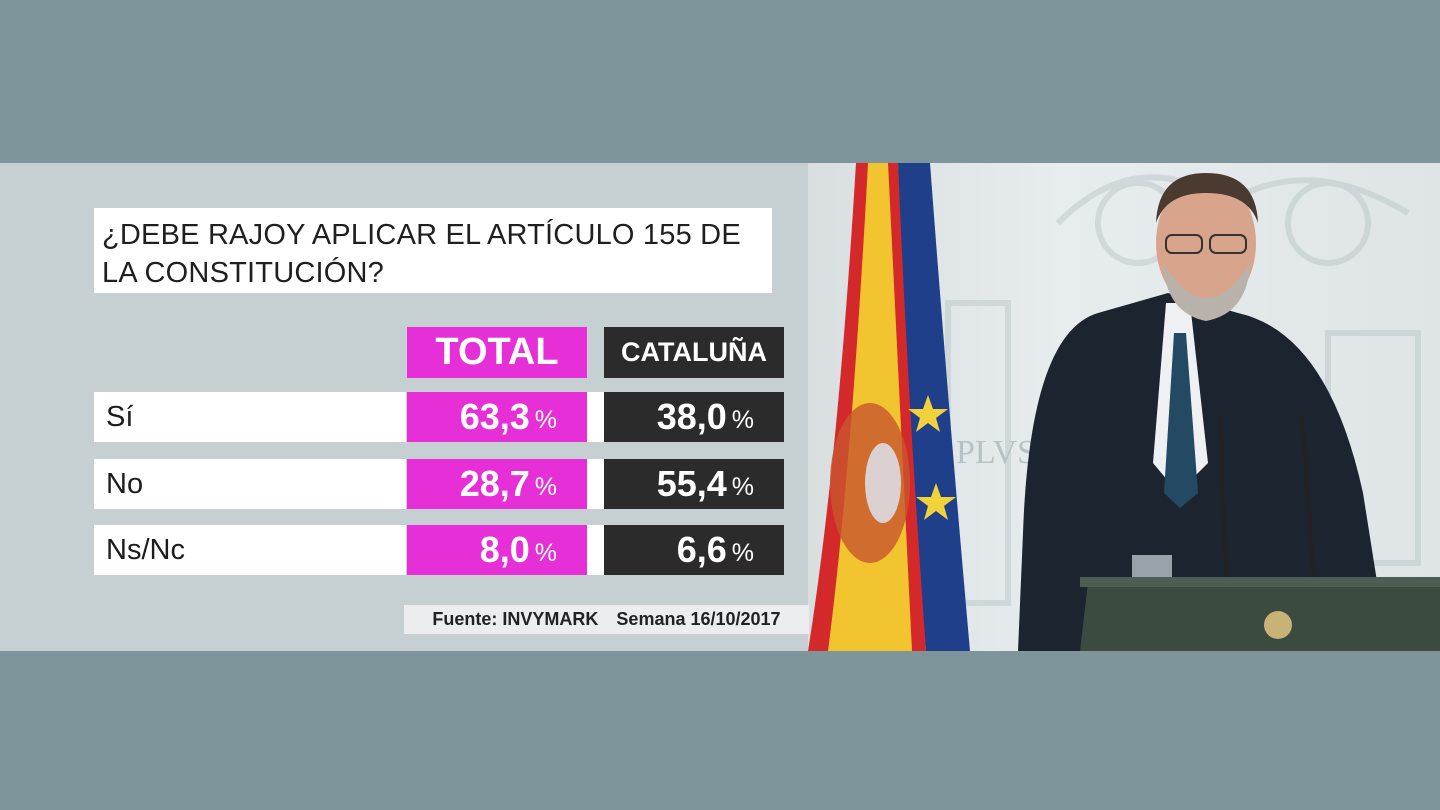 Image resolution: width=1440 pixels, height=810 pixels. What do you see at coordinates (1267, 498) in the screenshot?
I see `microphone-icon` at bounding box center [1267, 498].